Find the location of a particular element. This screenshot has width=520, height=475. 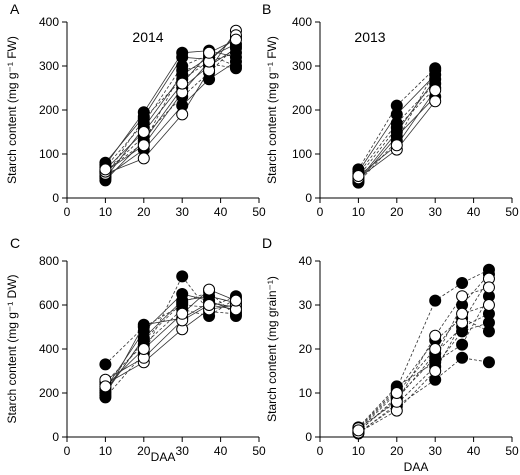

x-axis-label-left: DAA is located at coordinates (163, 457).